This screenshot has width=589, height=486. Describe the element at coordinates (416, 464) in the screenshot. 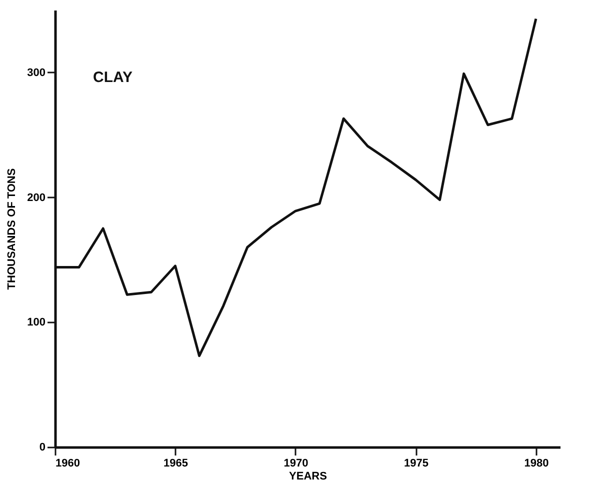

I see `x-tick-label: 1975` at that location.